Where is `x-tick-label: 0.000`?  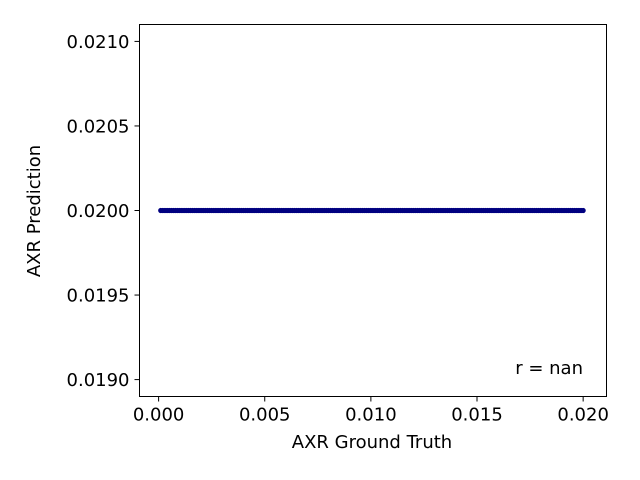 x-tick-label: 0.000 is located at coordinates (159, 415).